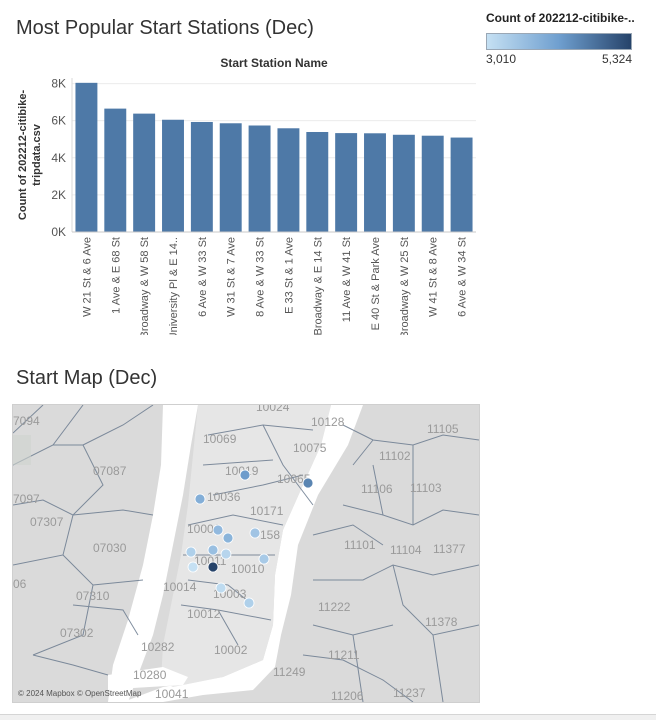  Describe the element at coordinates (559, 41) in the screenshot. I see `legend-gradient` at that location.